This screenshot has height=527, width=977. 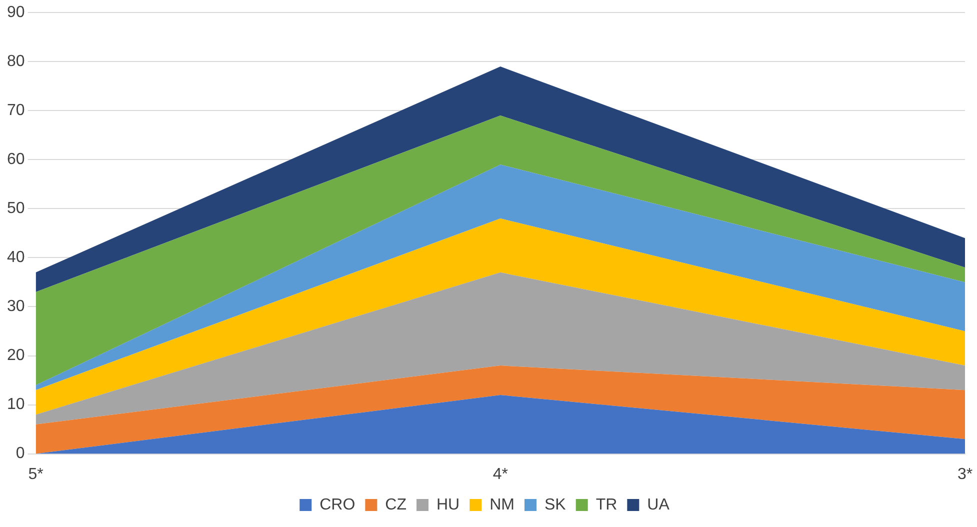 I want to click on x-tick-label: 4*, so click(x=500, y=474).